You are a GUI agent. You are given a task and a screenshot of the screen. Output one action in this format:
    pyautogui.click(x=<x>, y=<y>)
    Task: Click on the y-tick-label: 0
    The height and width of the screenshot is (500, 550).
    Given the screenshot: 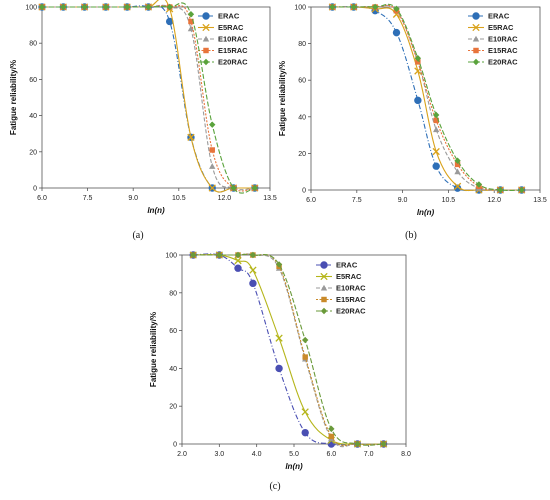 What is the action you would take?
    pyautogui.click(x=304, y=191)
    